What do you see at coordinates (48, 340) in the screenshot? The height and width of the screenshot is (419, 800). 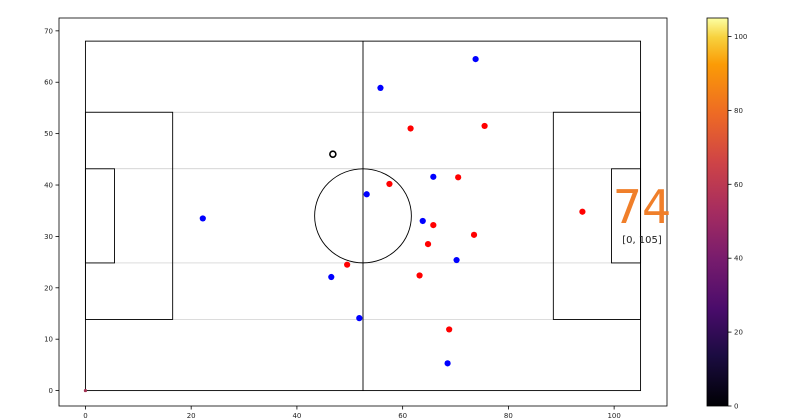 I see `y-tick-label: 10` at bounding box center [48, 340].